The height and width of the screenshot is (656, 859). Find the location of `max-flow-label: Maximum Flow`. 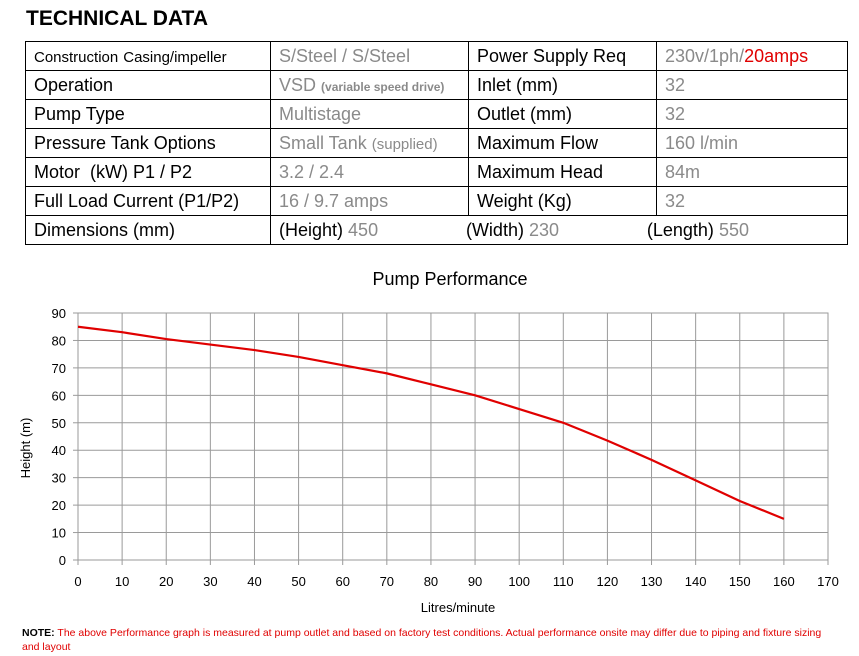

max-flow-label: Maximum Flow is located at coordinates (562, 143).